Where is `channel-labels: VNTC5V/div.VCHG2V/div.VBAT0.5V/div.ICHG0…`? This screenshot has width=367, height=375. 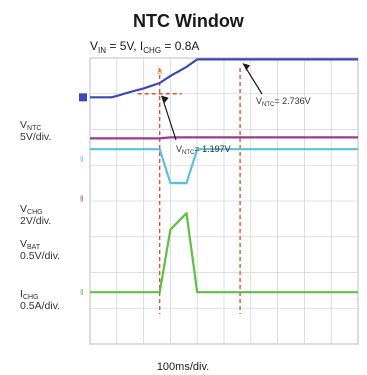
channel-labels: VNTC5V/div.VCHG2V/div.VBAT0.5V/div.ICHG0… is located at coordinates (53, 202).